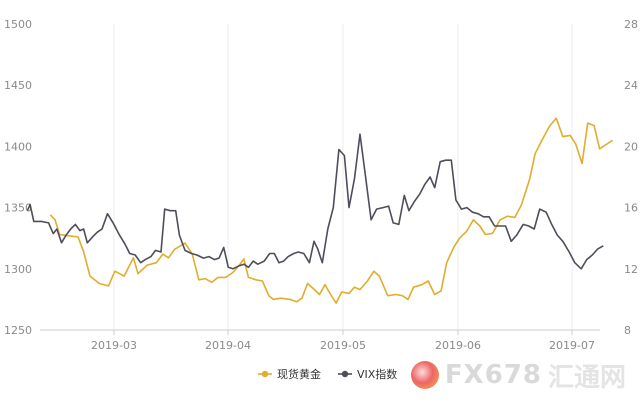 This screenshot has width=640, height=400. What do you see at coordinates (343, 345) in the screenshot?
I see `x-tick-label: 2019-05` at bounding box center [343, 345].